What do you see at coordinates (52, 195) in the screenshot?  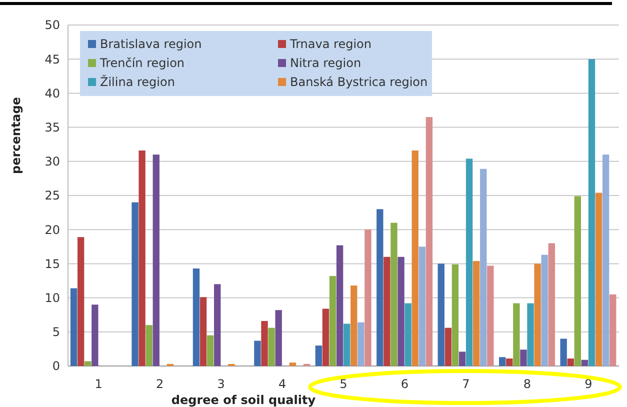 I see `y-tick-label: 25` at bounding box center [52, 195].